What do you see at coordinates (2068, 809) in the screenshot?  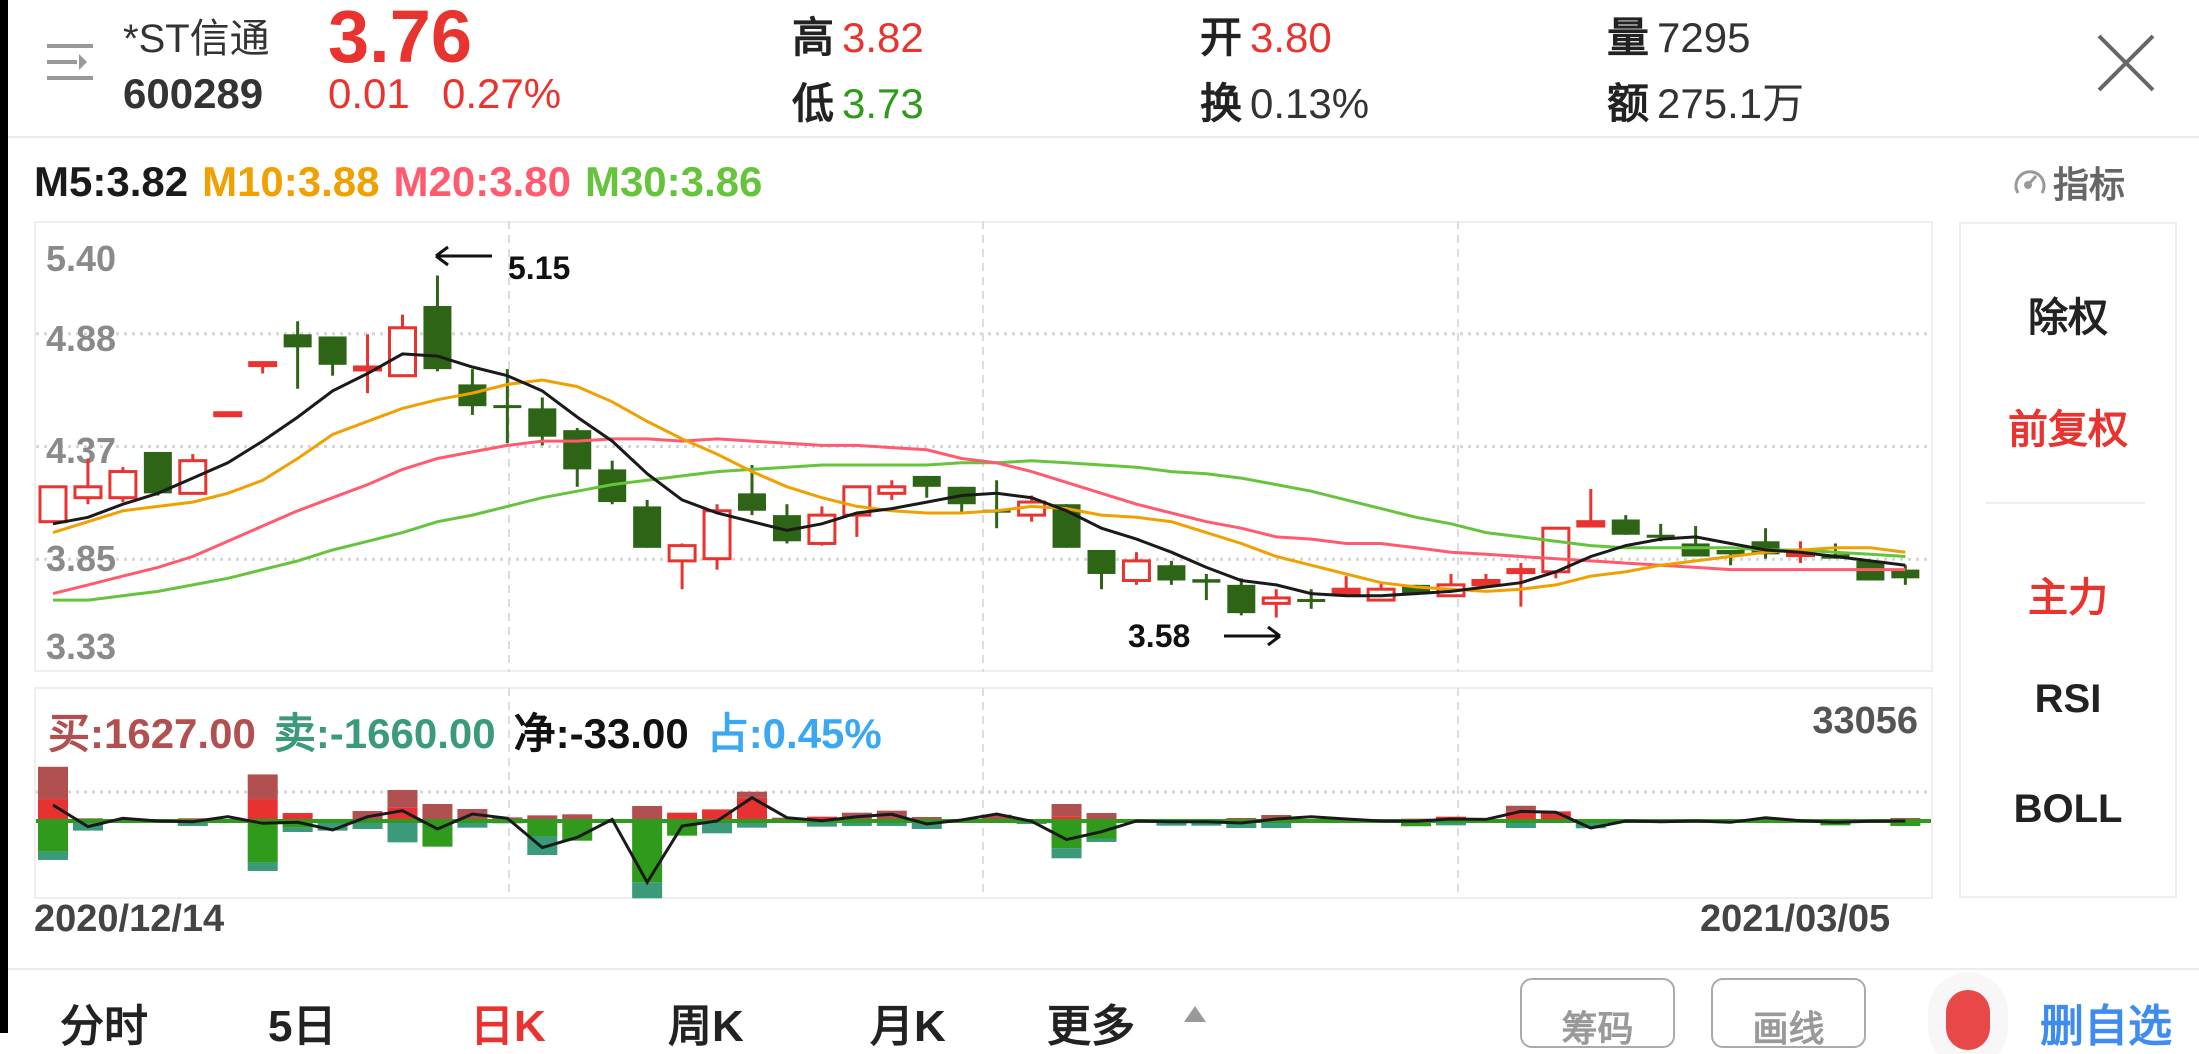 I see `boll-indicator: BOLL` at bounding box center [2068, 809].